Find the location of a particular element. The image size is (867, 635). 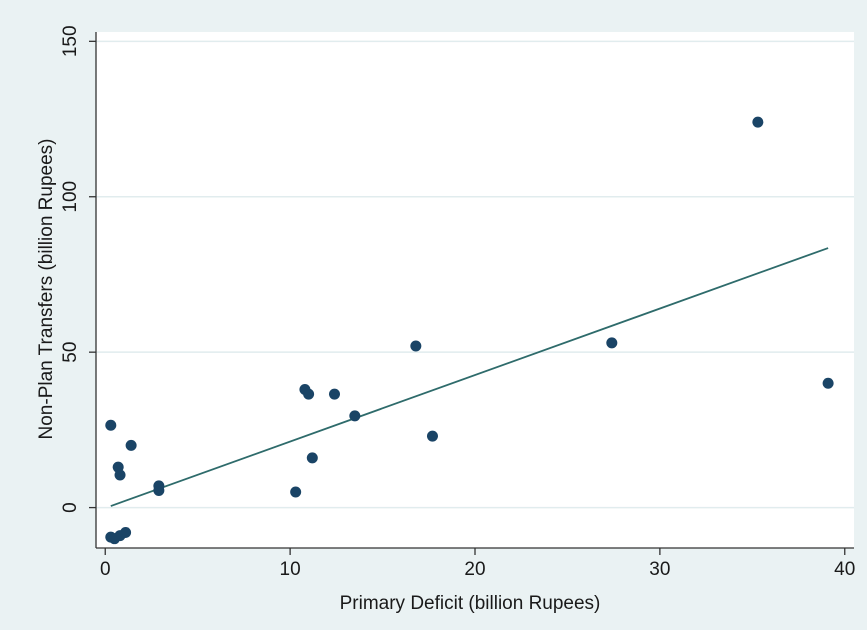

y-axis-ticks: 0 50 100 150 is located at coordinates (78, 269).